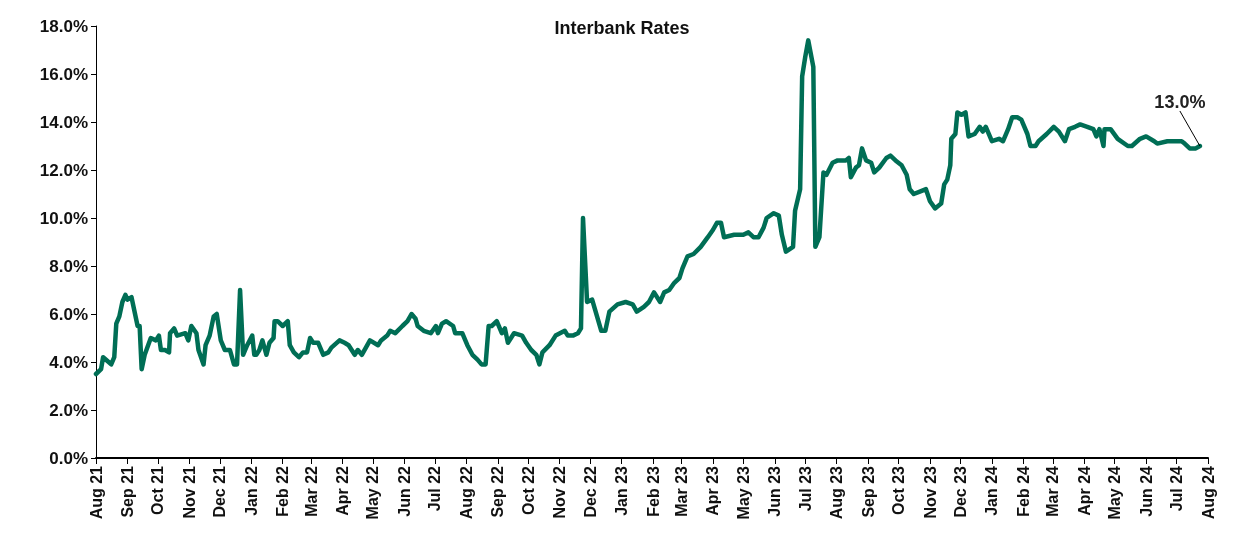 Image resolution: width=1244 pixels, height=554 pixels. What do you see at coordinates (622, 28) in the screenshot?
I see `chart-title: Interbank Rates` at bounding box center [622, 28].